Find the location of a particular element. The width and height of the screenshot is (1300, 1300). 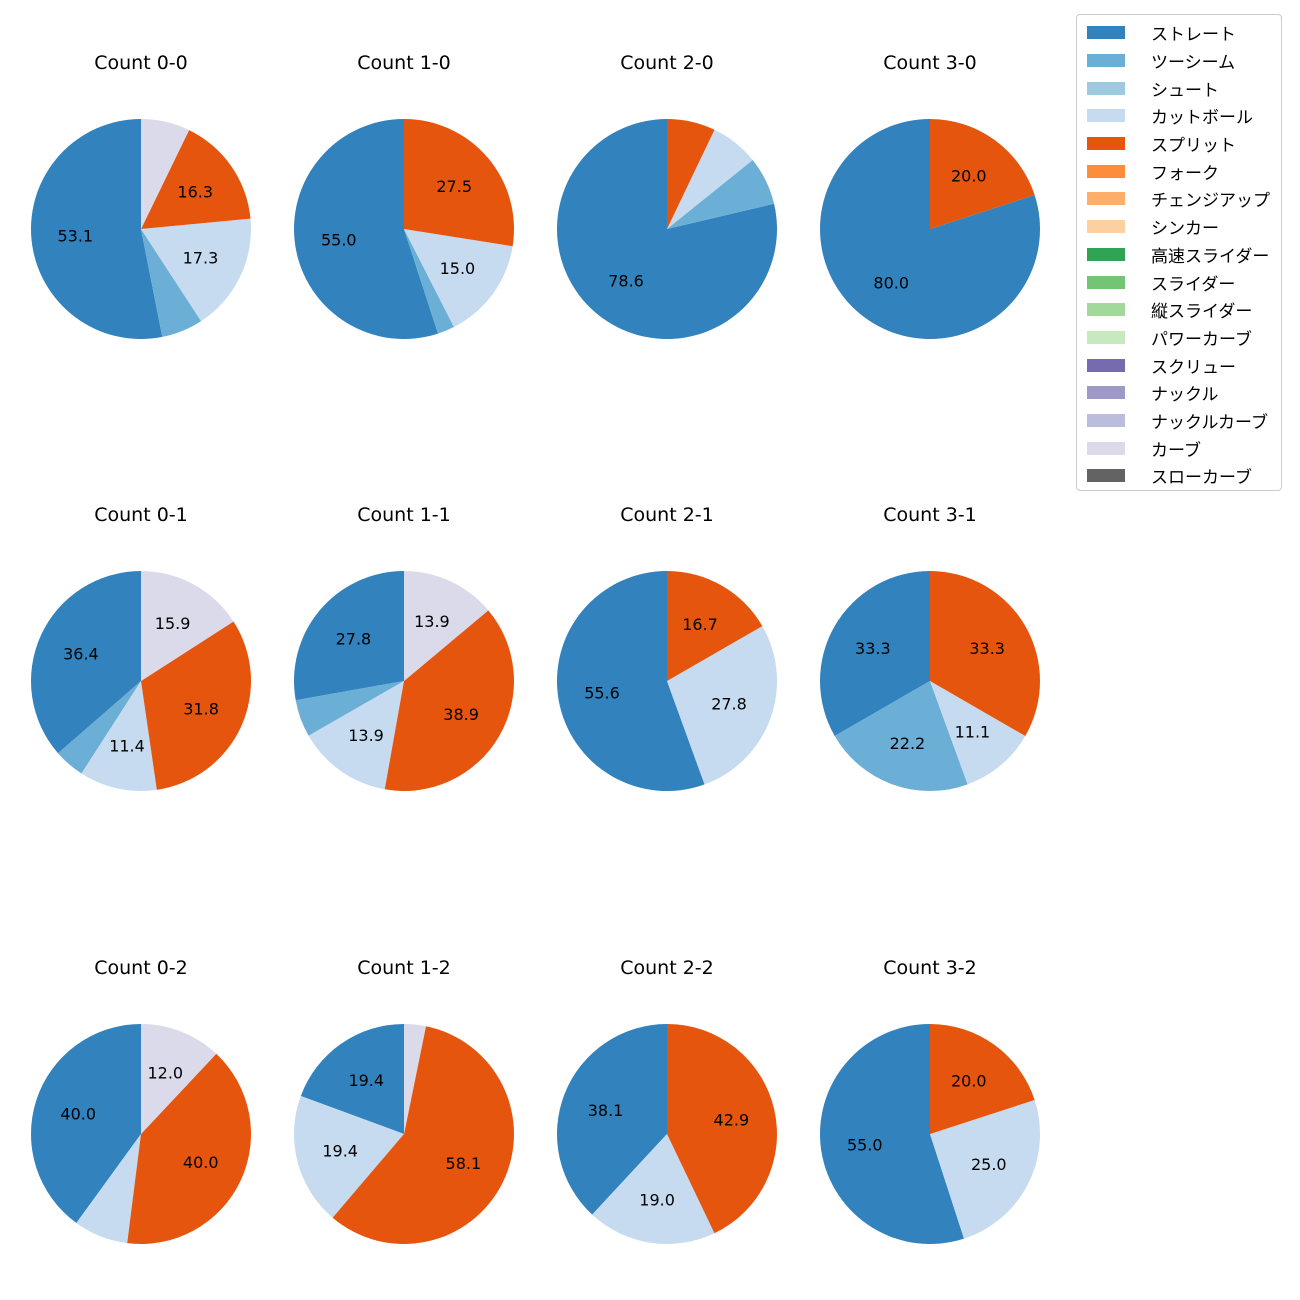

legend-label: ツーシーム is located at coordinates (1193, 63).